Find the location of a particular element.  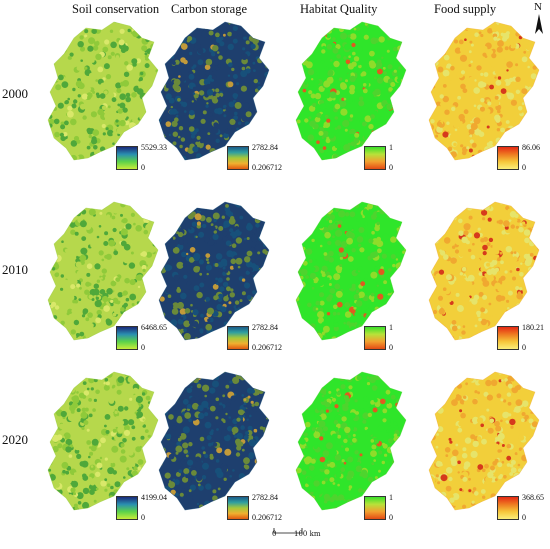

map-habitat-2000 is located at coordinates (352, 95).